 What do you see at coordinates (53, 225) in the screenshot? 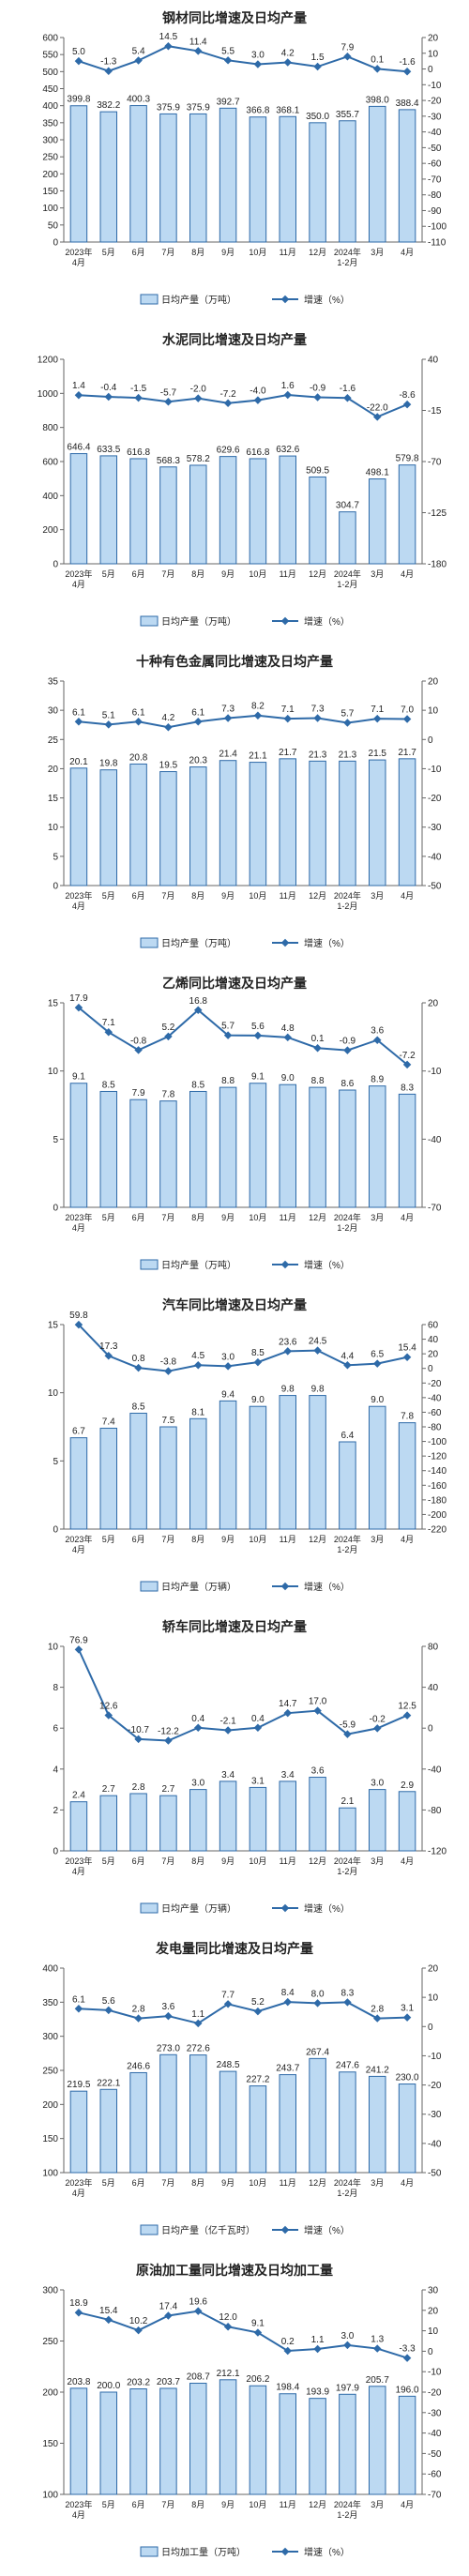
I see `left-tick-label: 50` at bounding box center [53, 225].